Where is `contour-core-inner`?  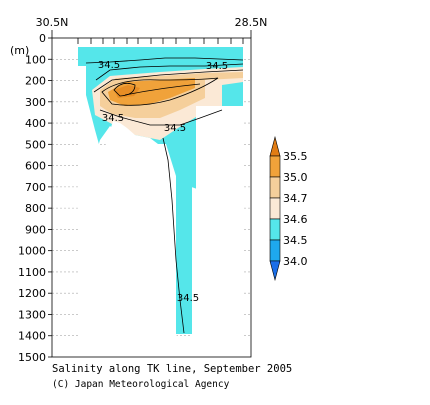
contour-core-inner is located at coordinates (124, 89).